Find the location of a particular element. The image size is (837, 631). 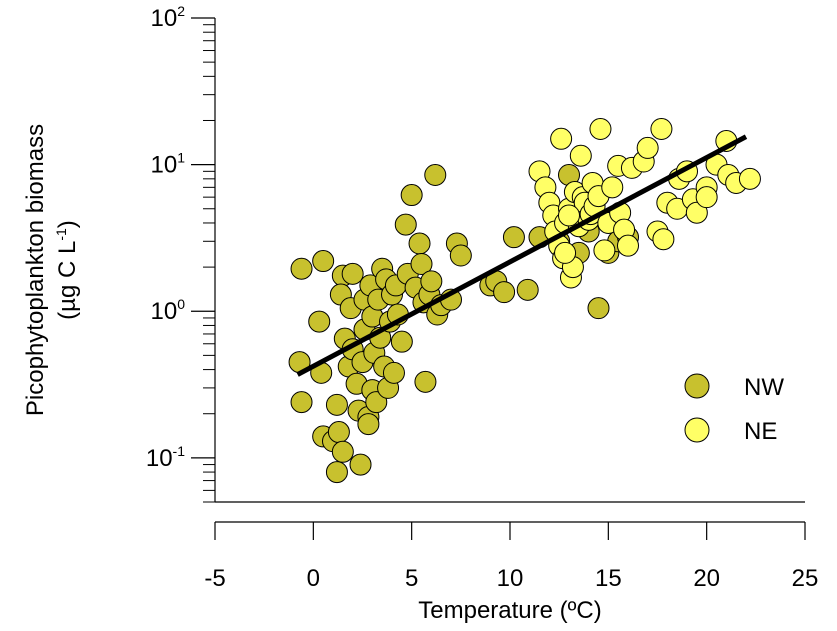

x-tick-label: 5 is located at coordinates (411, 578).